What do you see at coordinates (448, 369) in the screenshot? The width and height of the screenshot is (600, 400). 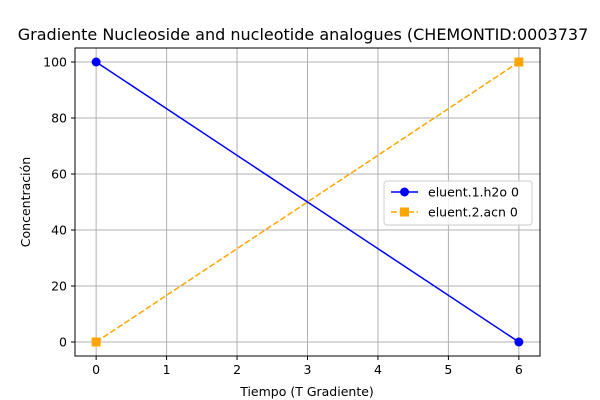 I see `x-tick-label: 5` at bounding box center [448, 369].